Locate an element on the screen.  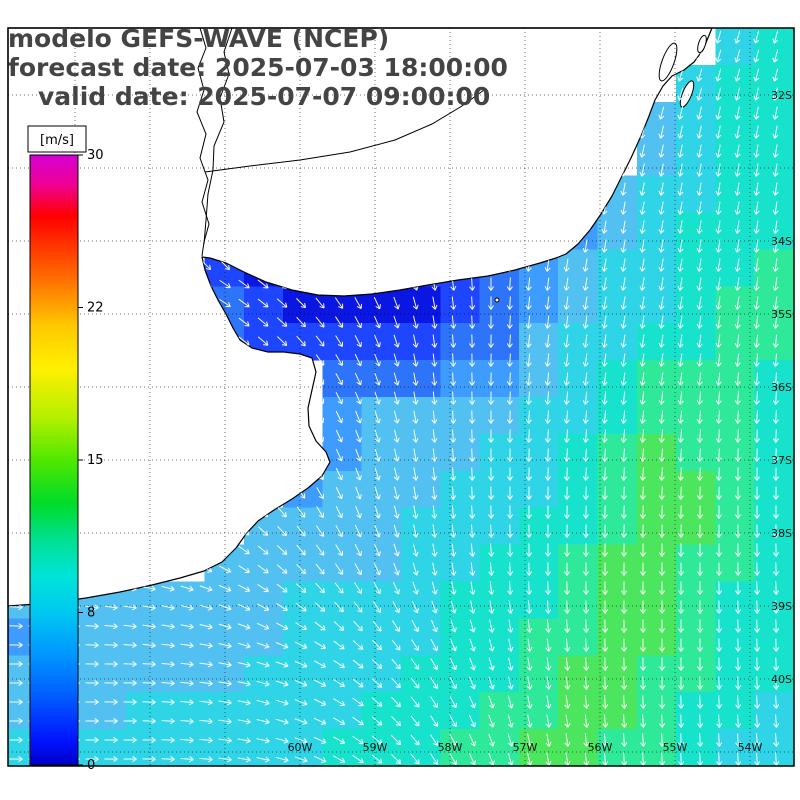
colorbar-unit-box is located at coordinates (57, 139).